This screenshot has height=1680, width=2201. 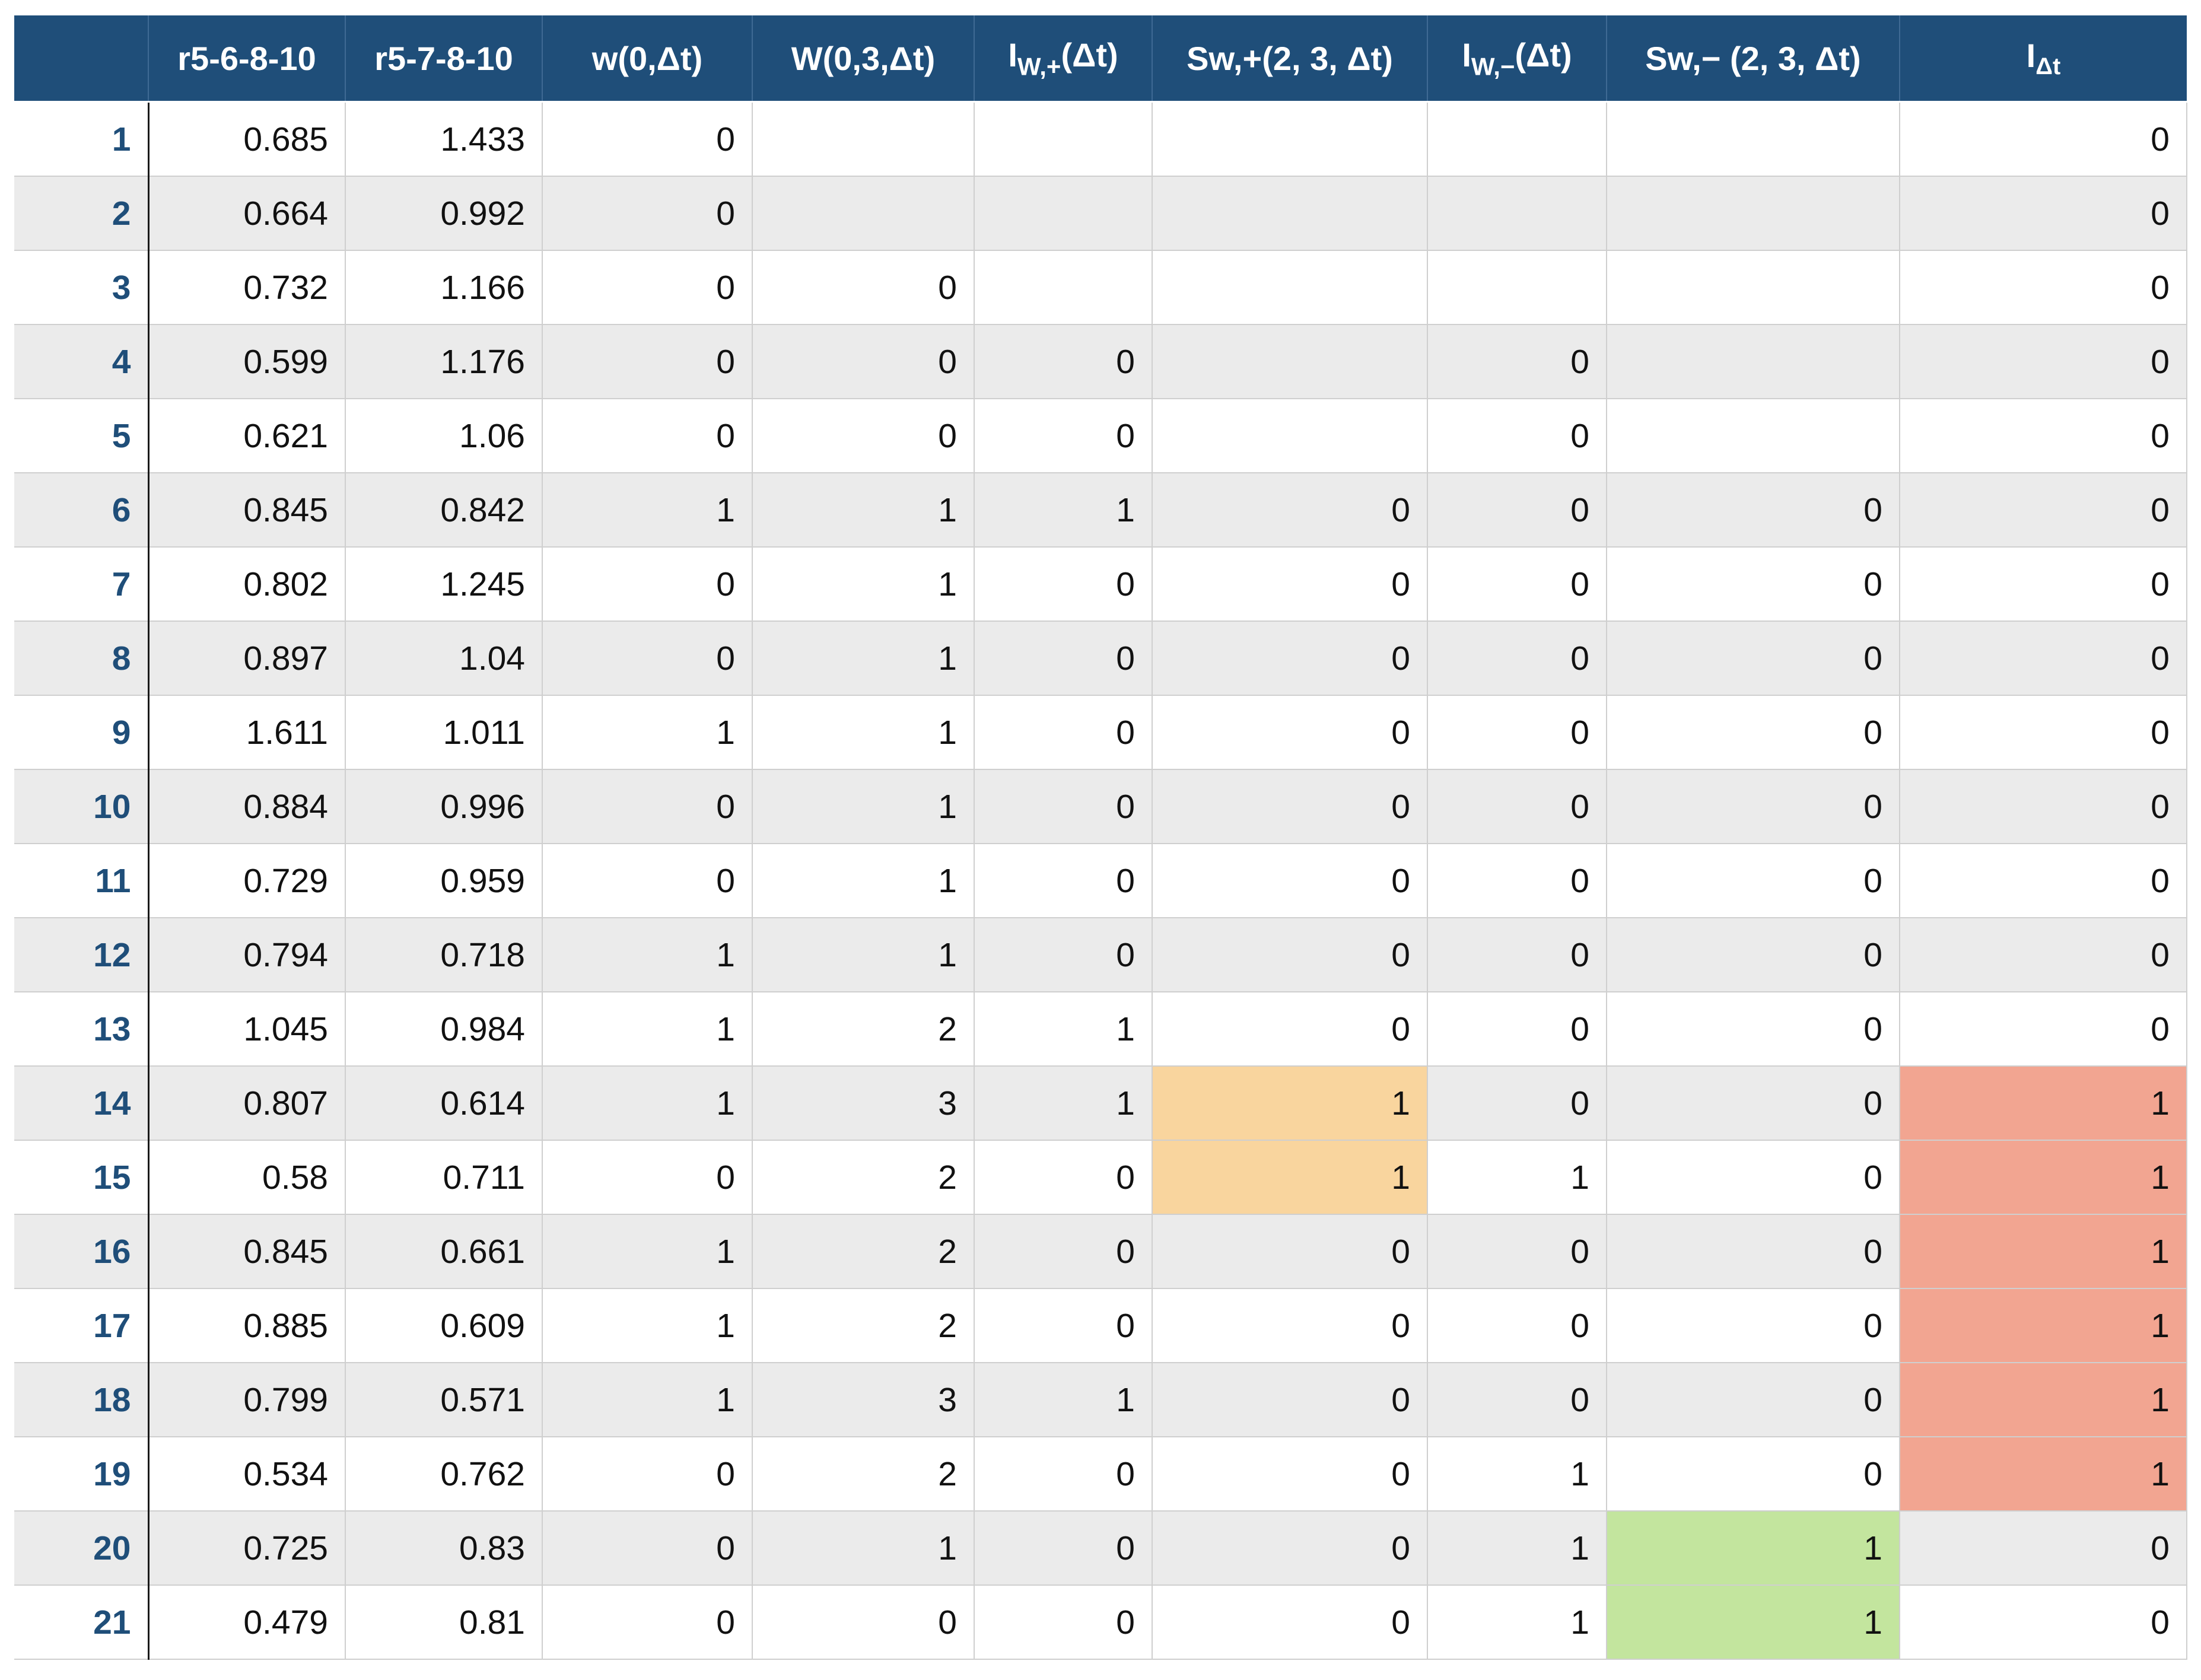 I want to click on cell-r5-7-8-10: 0.762, so click(x=444, y=1474).